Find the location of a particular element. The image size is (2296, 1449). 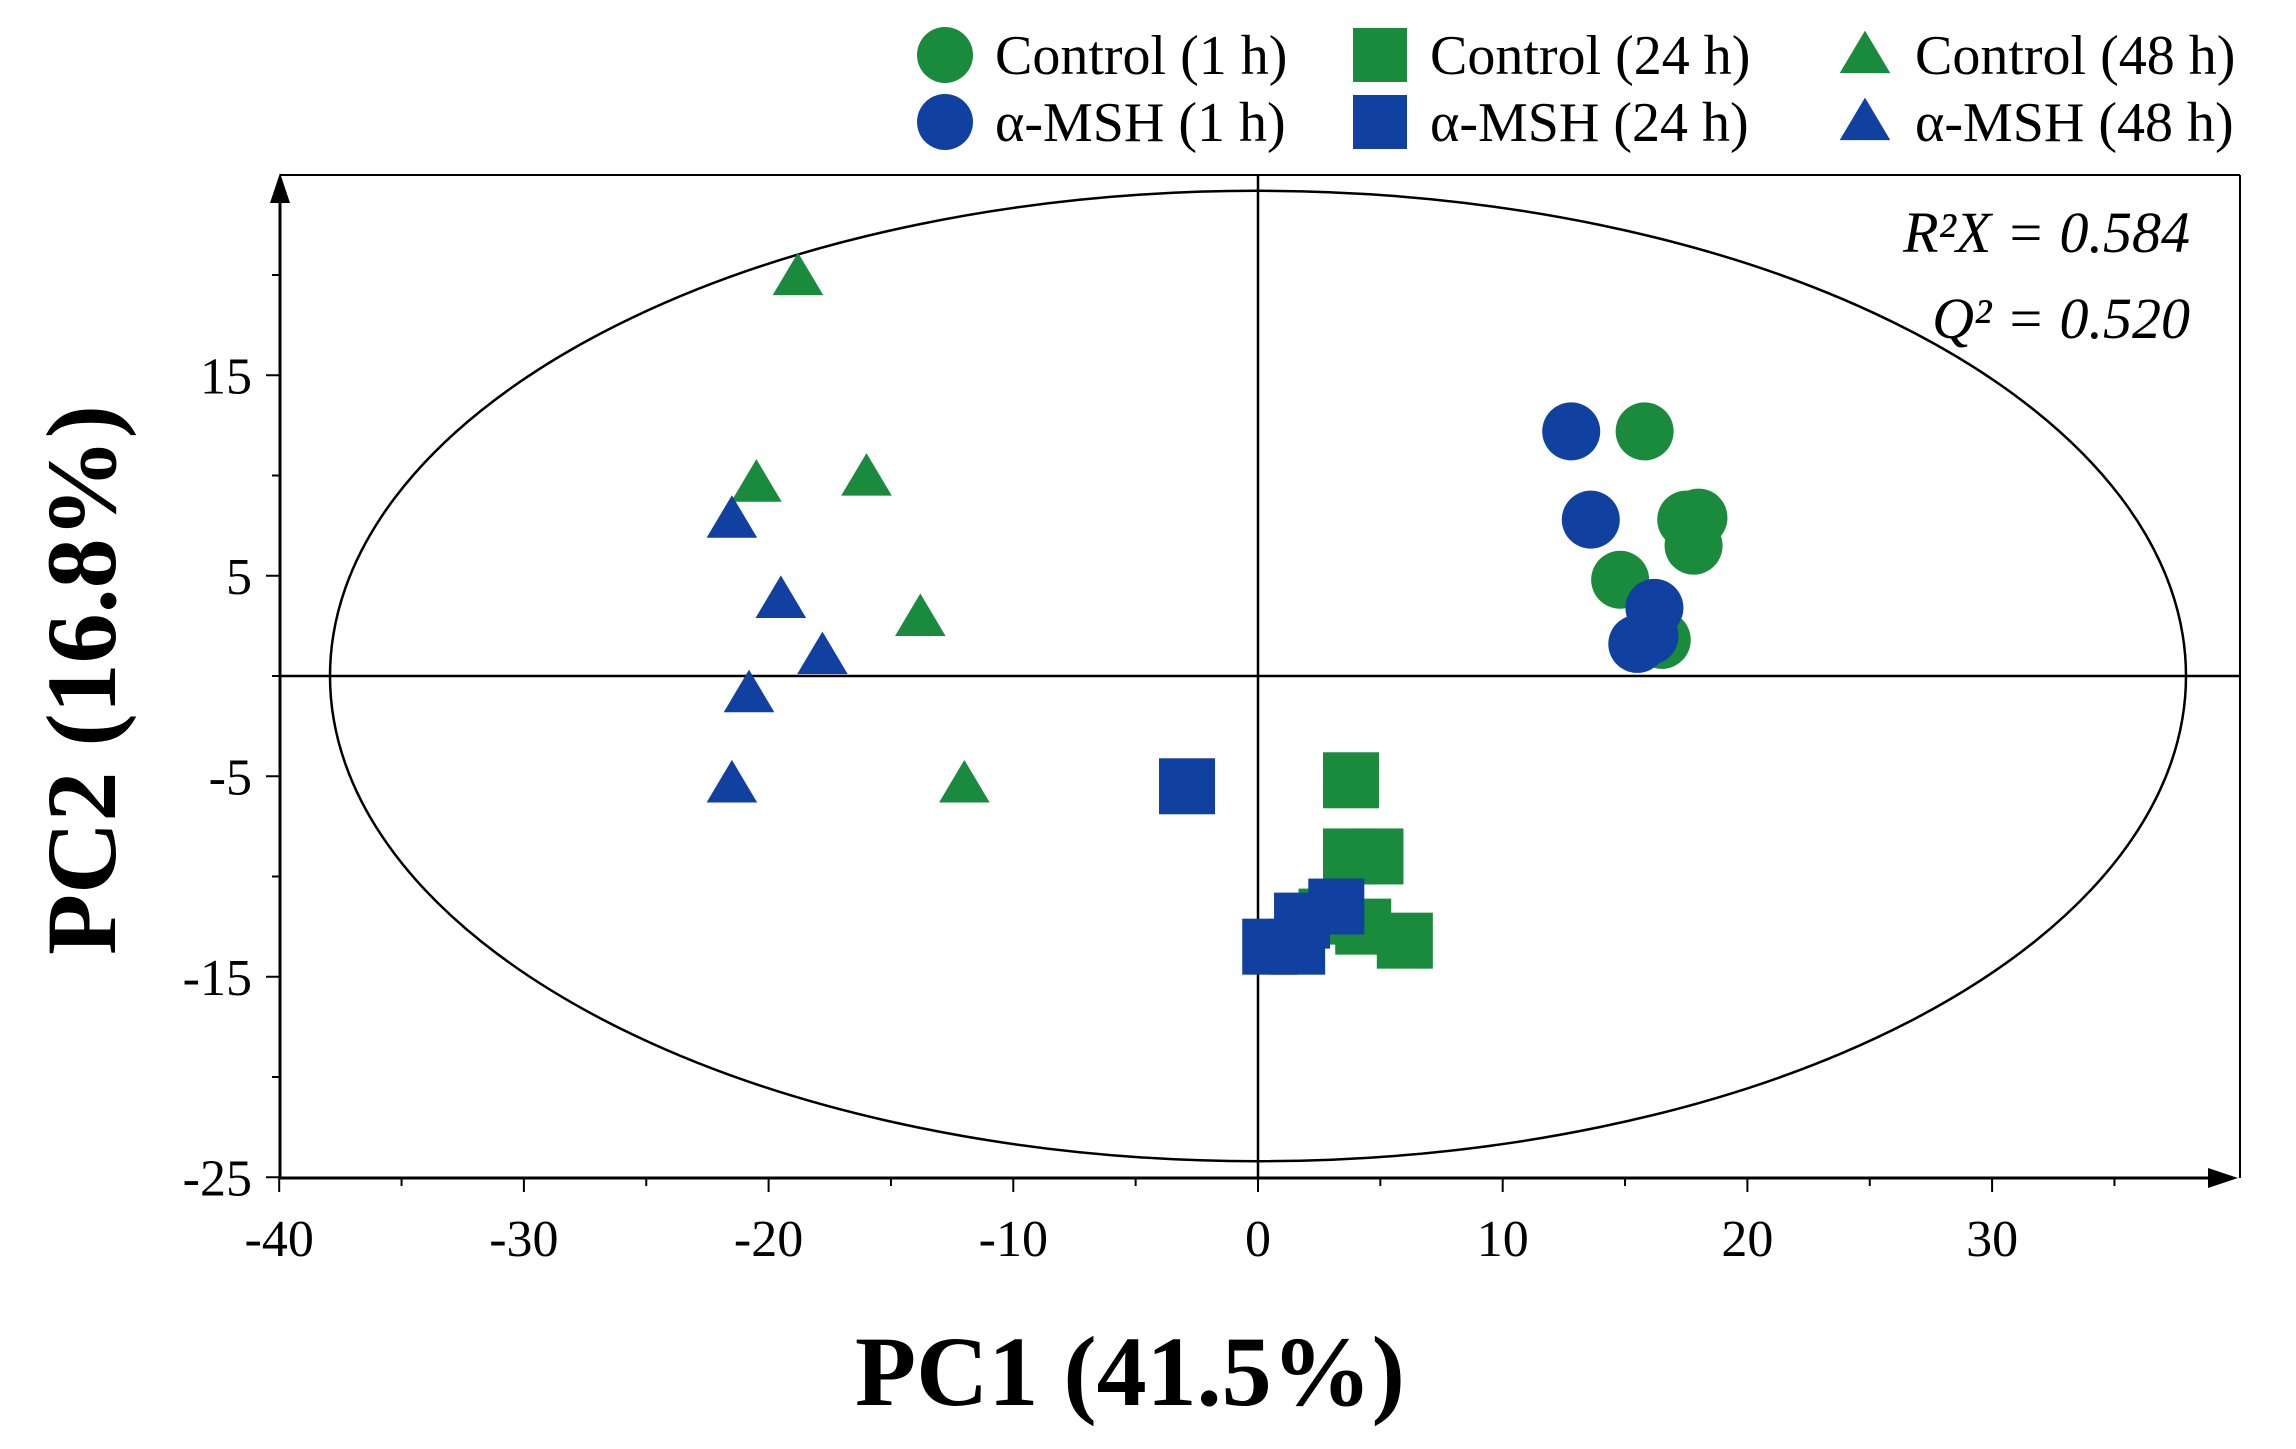

q2-annotation: Q² = 0.520 is located at coordinates (2061, 318).